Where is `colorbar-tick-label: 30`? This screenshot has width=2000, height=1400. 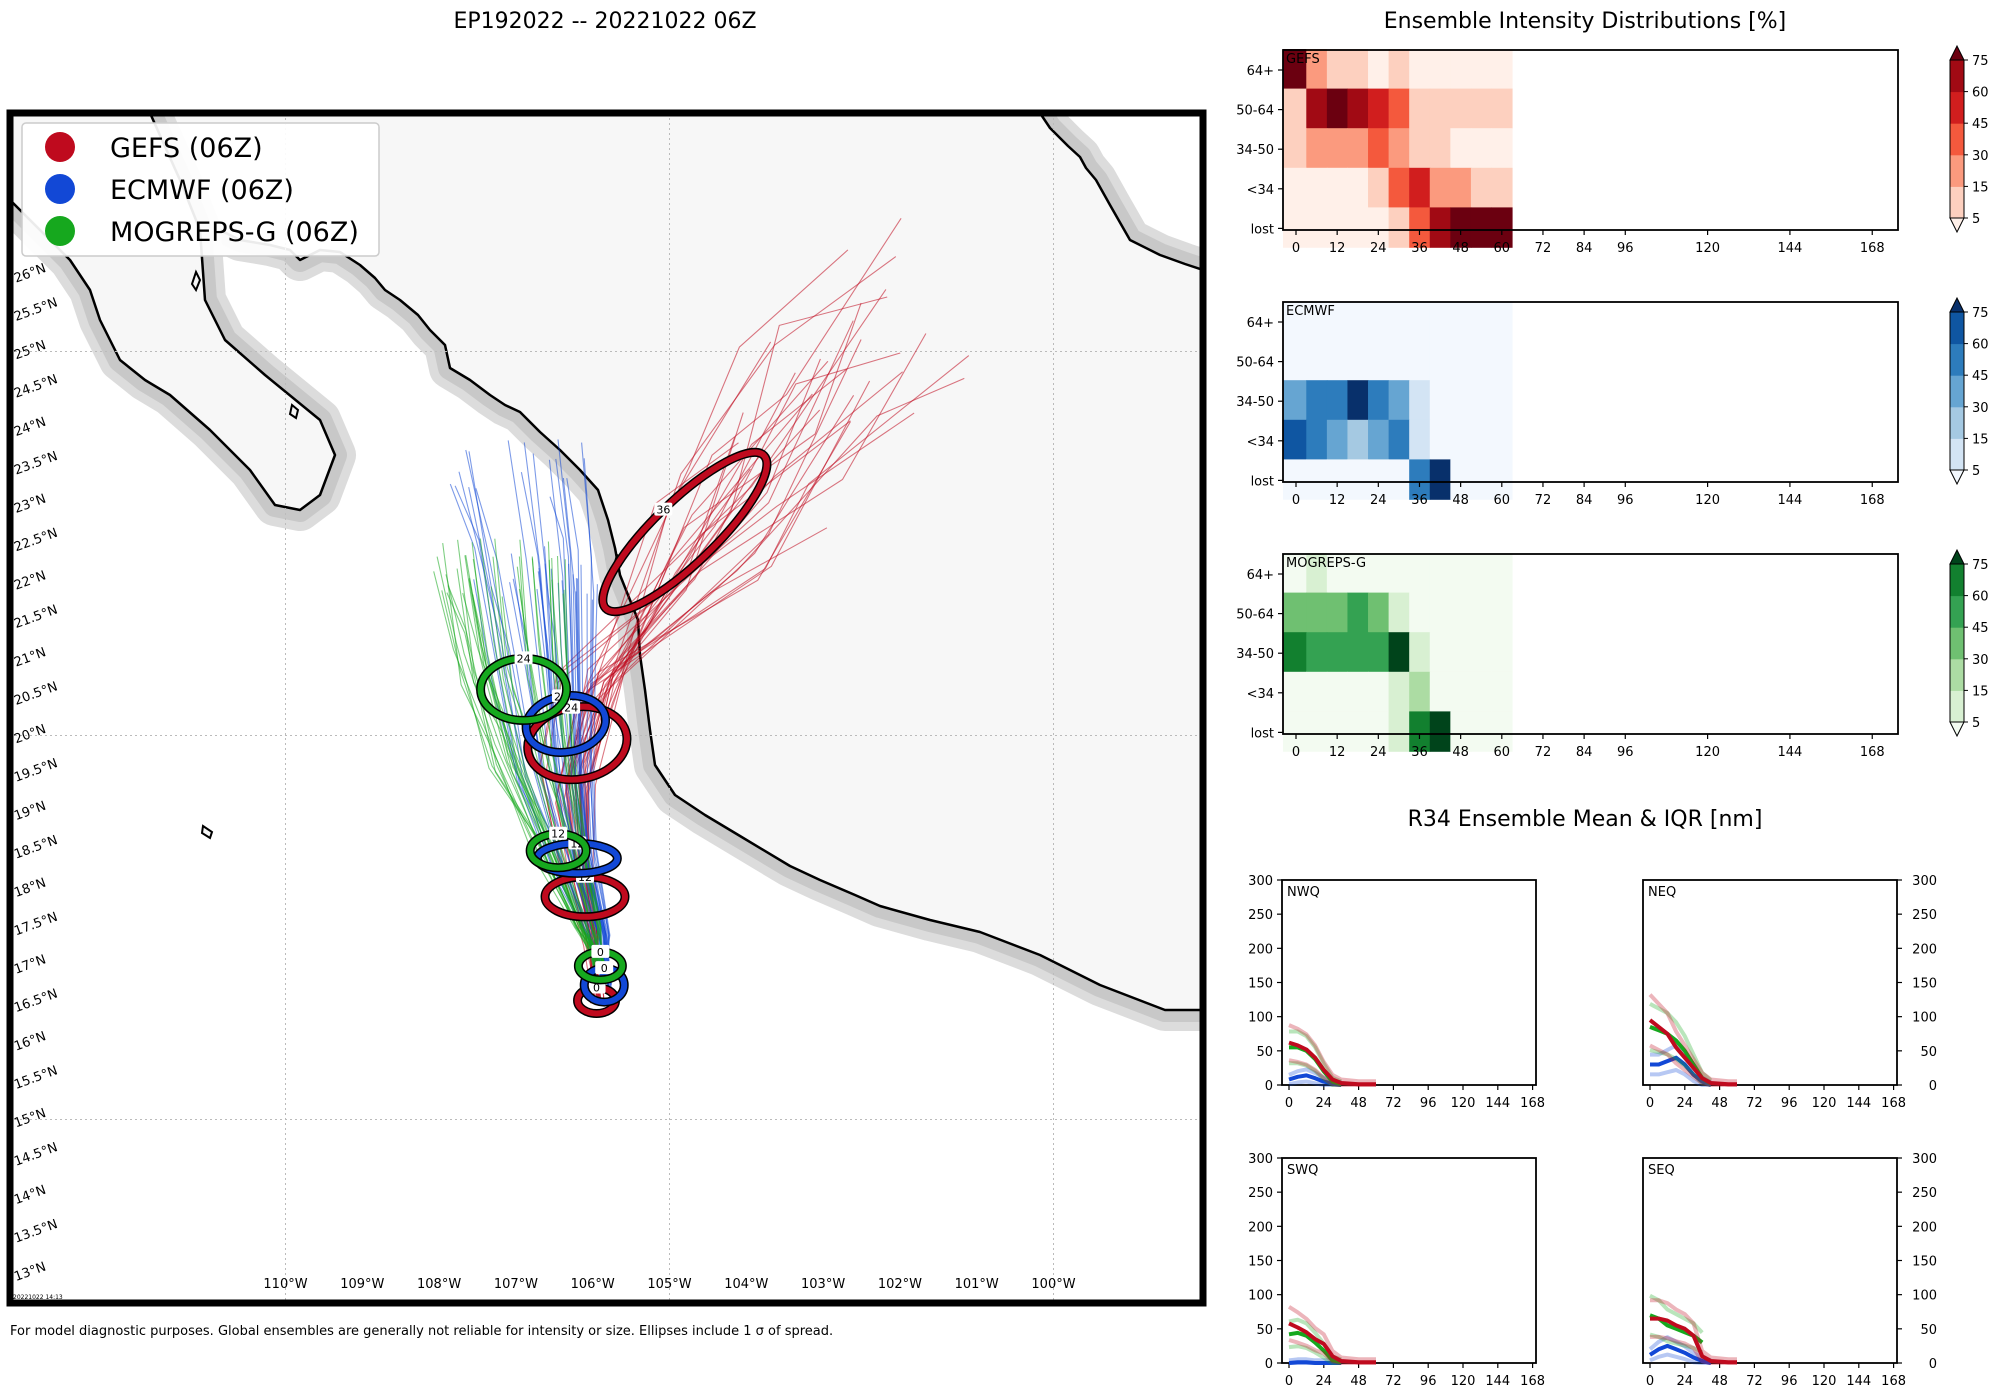 colorbar-tick-label: 30 is located at coordinates (1980, 660).